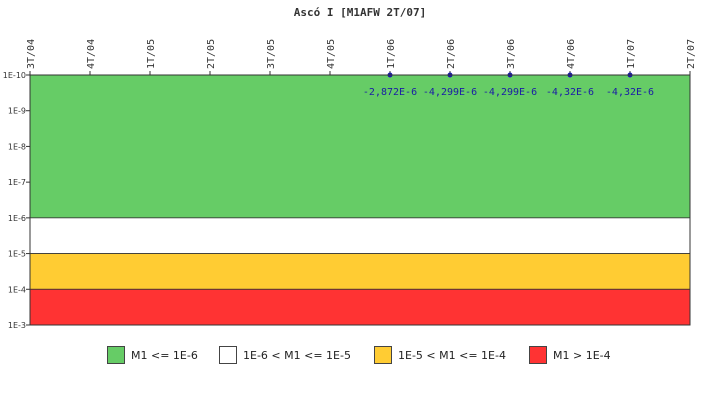 The width and height of the screenshot is (720, 400). What do you see at coordinates (16, 200) in the screenshot?
I see `y-axis: 1E-10 1E-9 1E-8 1E-7 1E-6 1E-5 1E-4 1E-3` at bounding box center [16, 200].